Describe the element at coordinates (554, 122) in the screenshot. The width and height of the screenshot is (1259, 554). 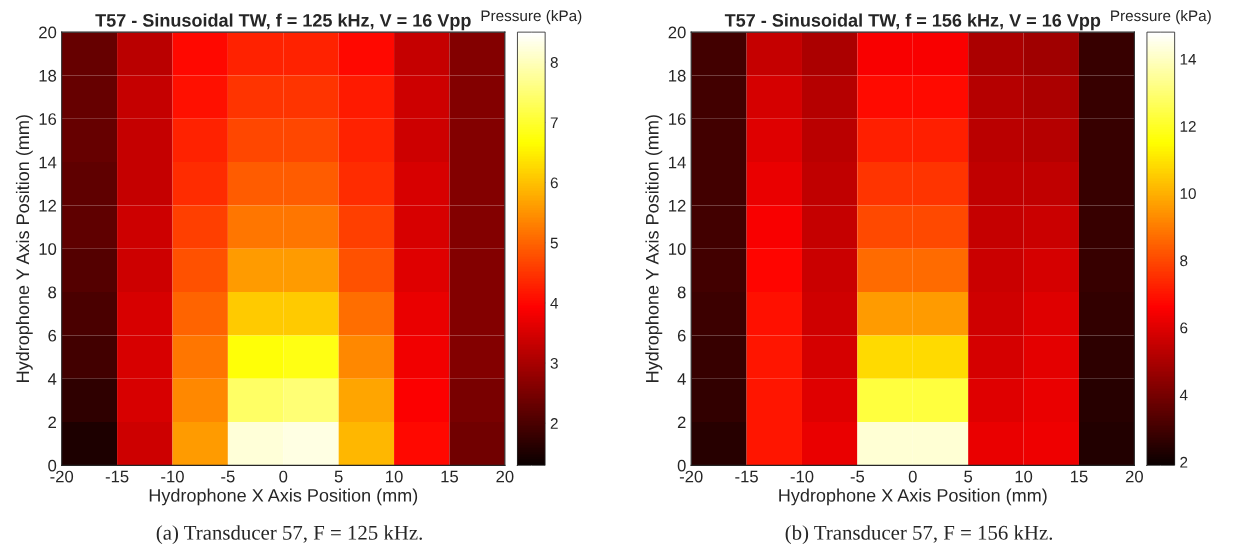
I see `color-bar-label: 7` at that location.